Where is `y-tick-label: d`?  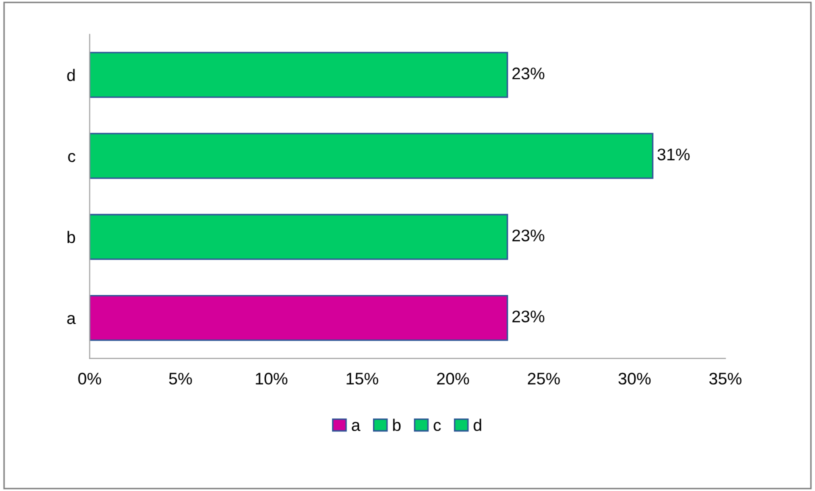 y-tick-label: d is located at coordinates (71, 75).